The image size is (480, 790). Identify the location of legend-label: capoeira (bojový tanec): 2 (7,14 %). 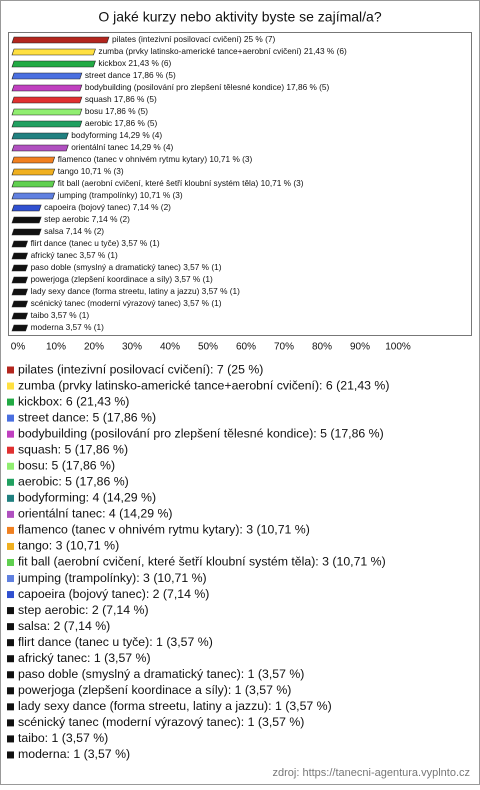
(113, 594).